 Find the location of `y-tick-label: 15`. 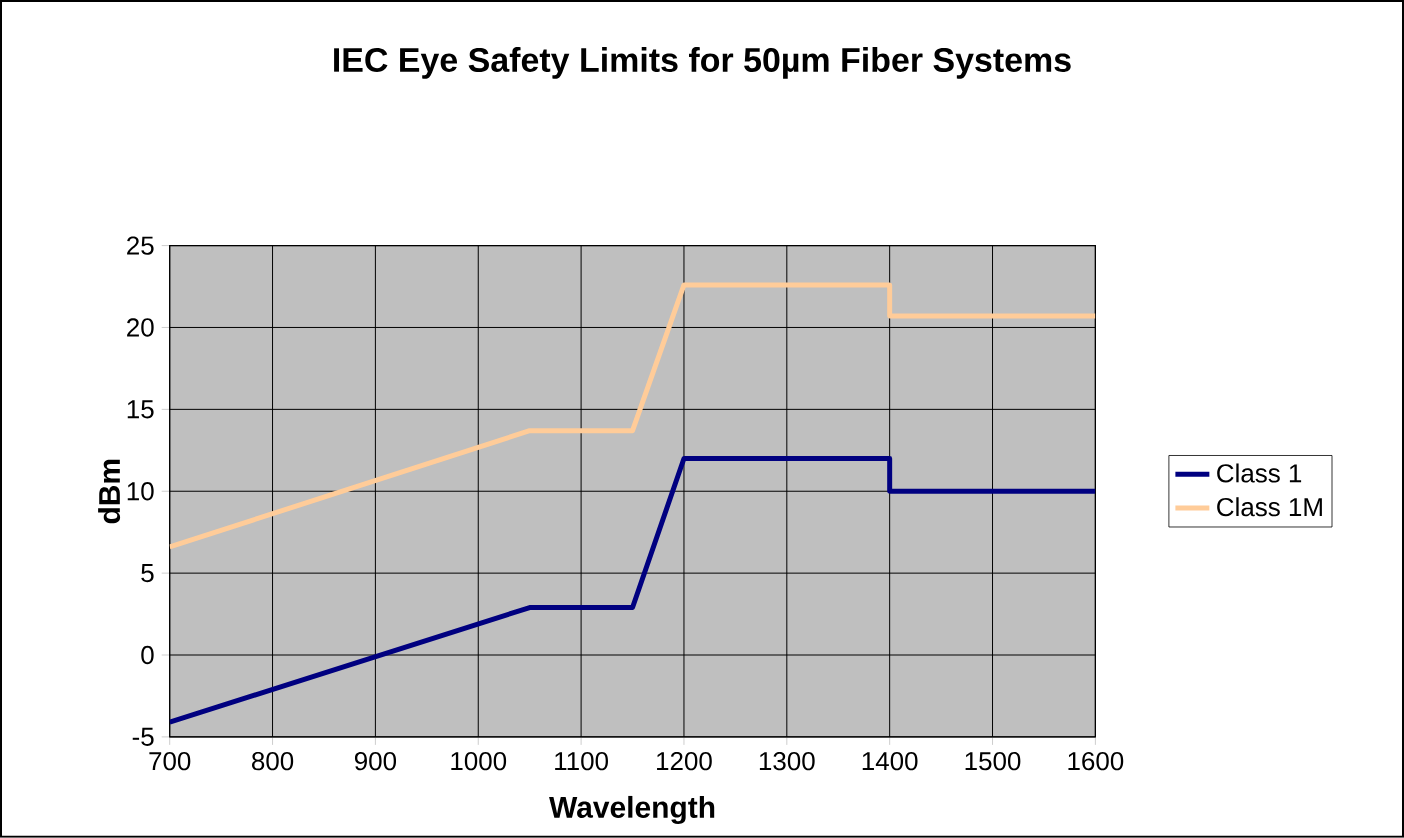

y-tick-label: 15 is located at coordinates (140, 409).